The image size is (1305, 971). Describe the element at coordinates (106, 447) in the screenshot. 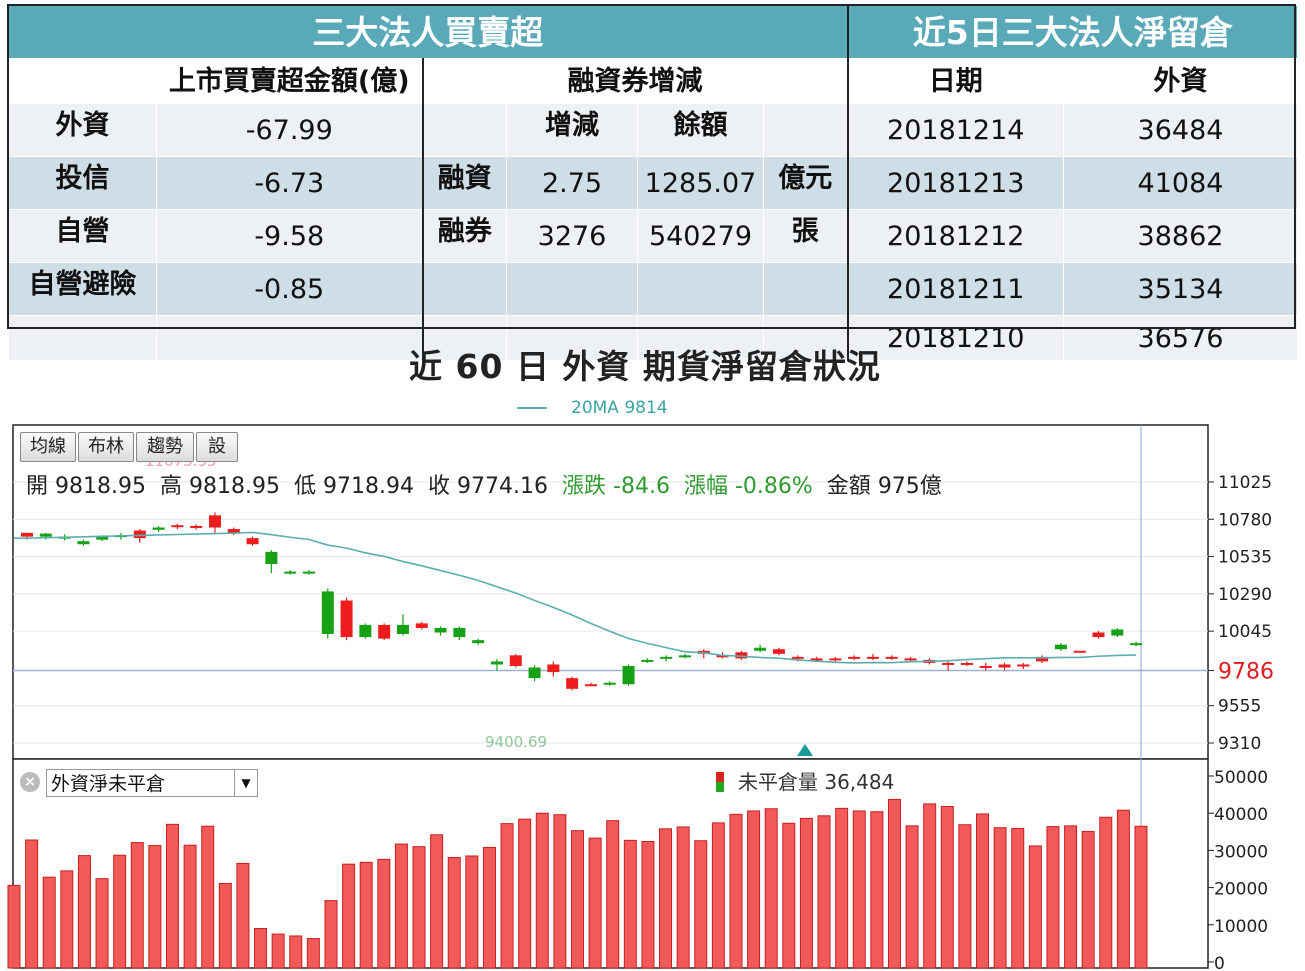

I see `bollinger-button: 布林` at that location.